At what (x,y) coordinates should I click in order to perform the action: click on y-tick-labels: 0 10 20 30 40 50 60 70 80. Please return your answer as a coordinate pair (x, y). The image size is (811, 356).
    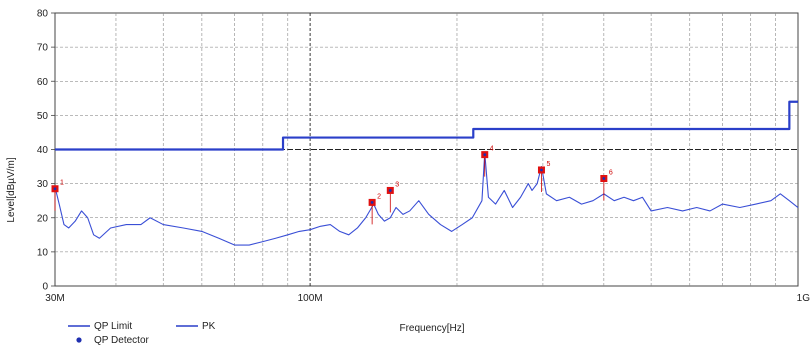
    Looking at the image, I should click on (46, 151).